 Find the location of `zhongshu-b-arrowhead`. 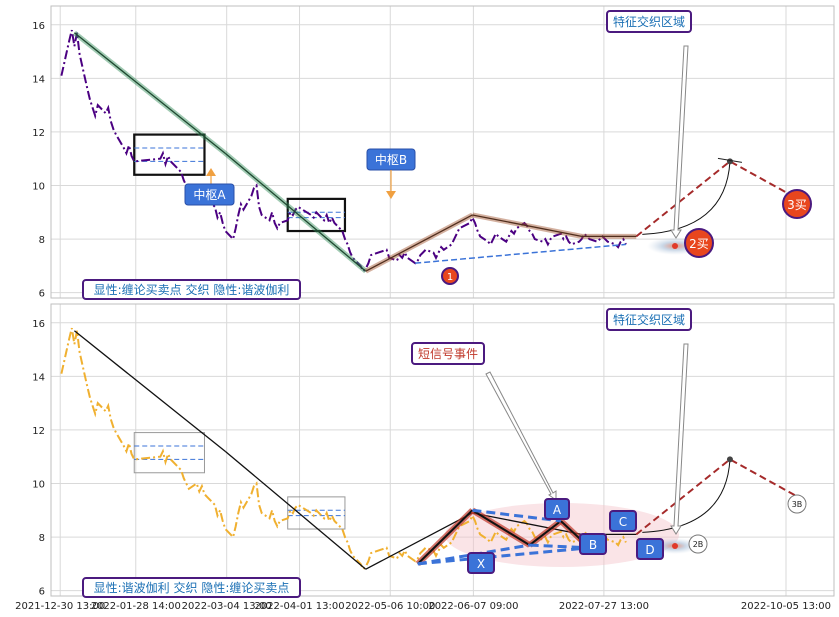

zhongshu-b-arrowhead is located at coordinates (391, 195).